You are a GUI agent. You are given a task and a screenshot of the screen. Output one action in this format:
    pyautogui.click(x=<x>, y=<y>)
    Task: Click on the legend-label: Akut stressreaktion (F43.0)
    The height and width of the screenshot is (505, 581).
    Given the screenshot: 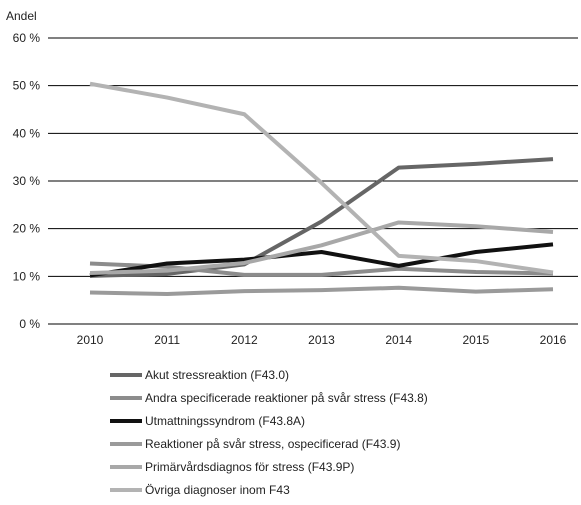 What is the action you would take?
    pyautogui.click(x=217, y=375)
    